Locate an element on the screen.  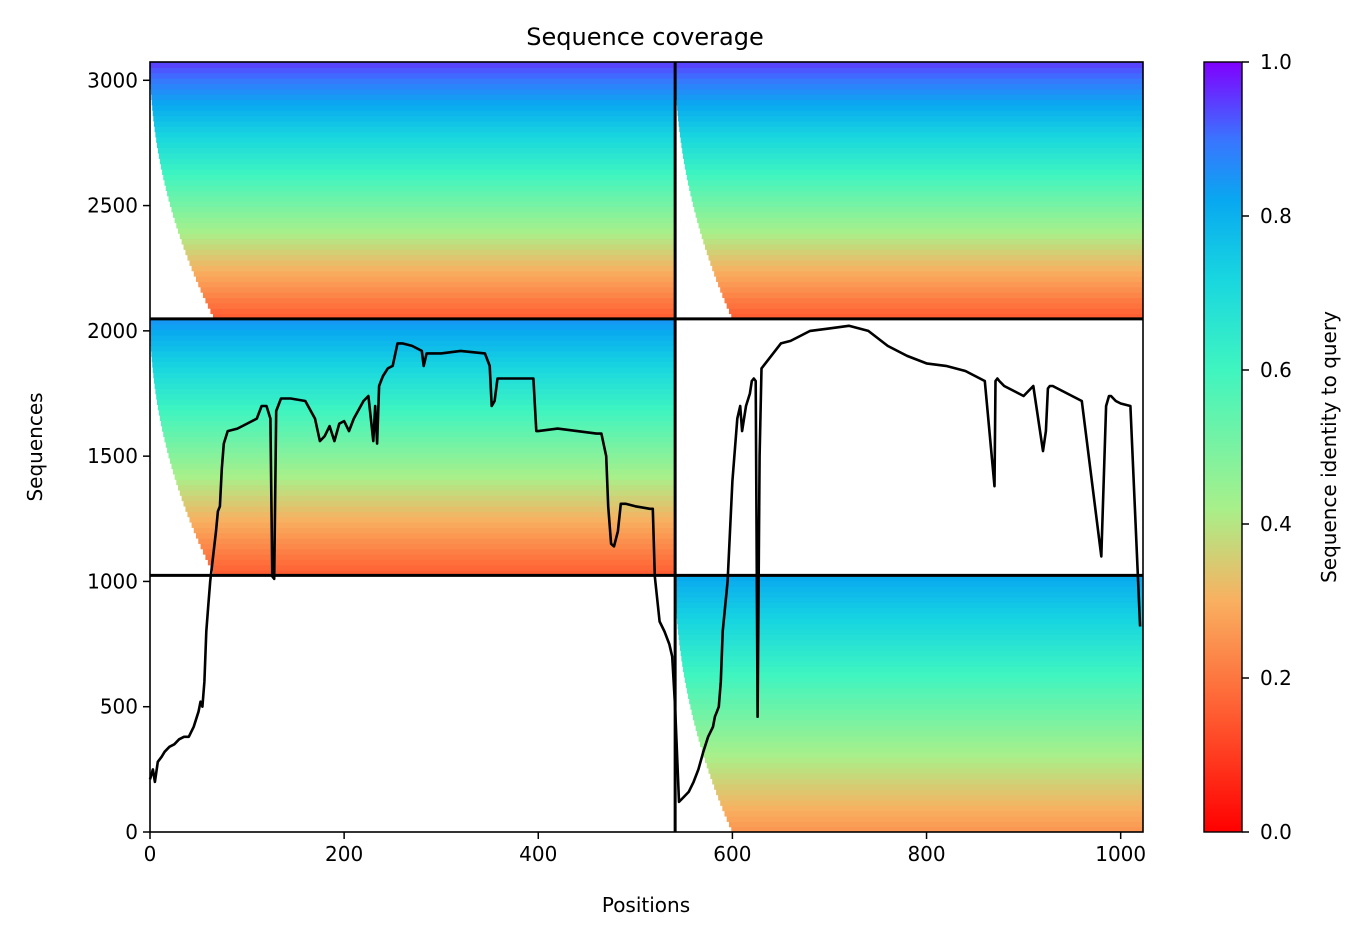
y-tick-label: 0 is located at coordinates (131, 832).